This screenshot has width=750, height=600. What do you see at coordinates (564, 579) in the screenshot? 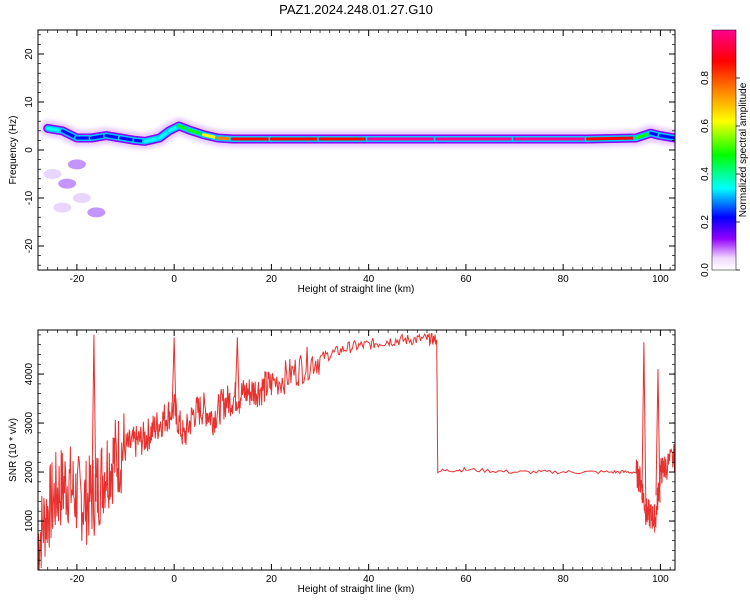
I see `snr-xtick-label: 80` at bounding box center [564, 579].